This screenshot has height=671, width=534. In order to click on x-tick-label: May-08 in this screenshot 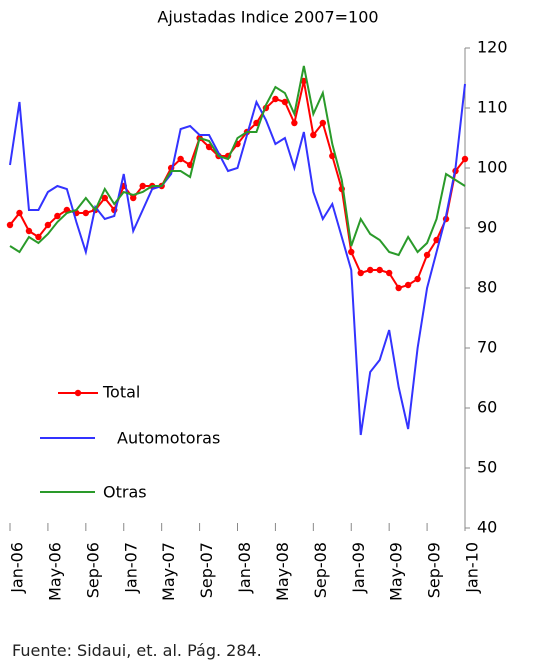, I will do `click(282, 571)`.